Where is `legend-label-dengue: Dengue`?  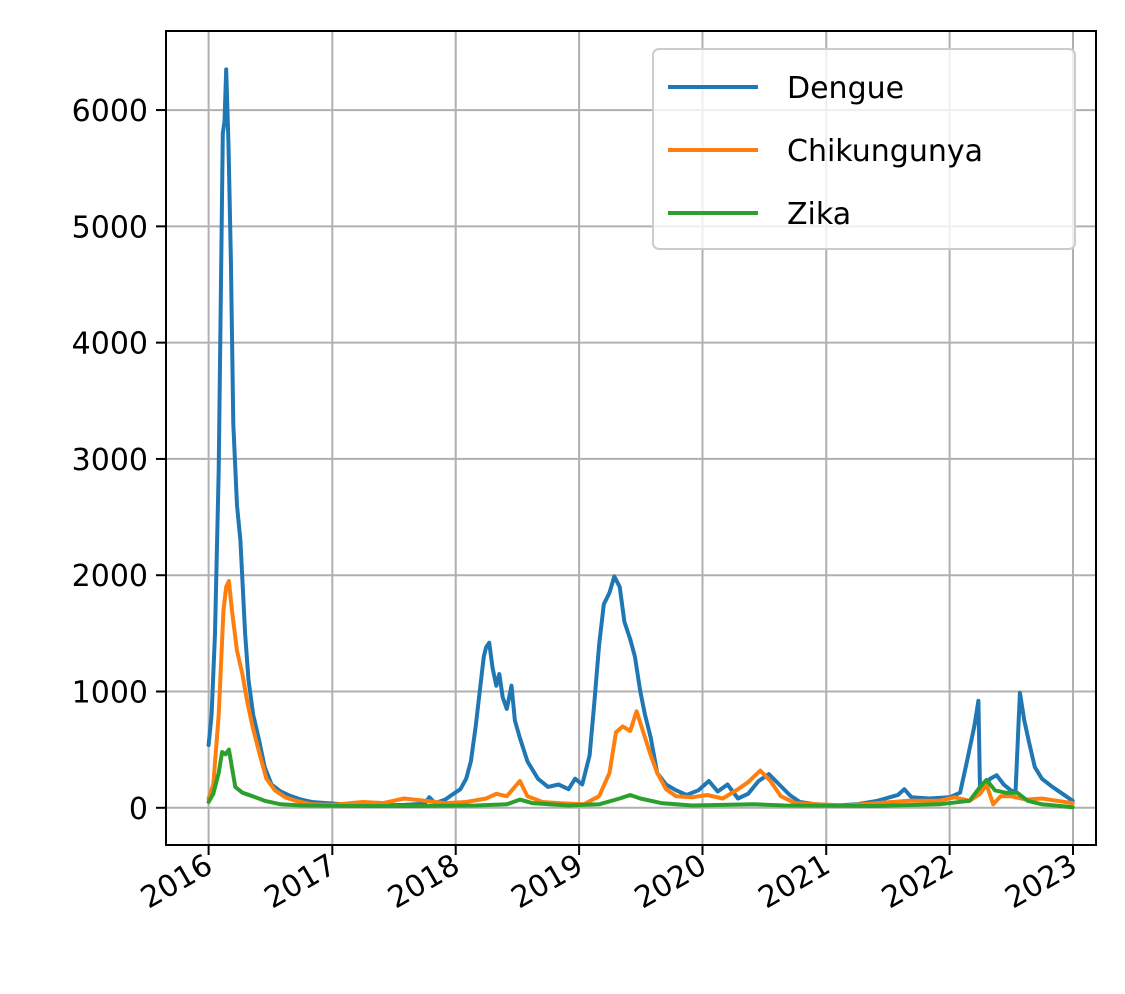
legend-label-dengue: Dengue is located at coordinates (845, 88).